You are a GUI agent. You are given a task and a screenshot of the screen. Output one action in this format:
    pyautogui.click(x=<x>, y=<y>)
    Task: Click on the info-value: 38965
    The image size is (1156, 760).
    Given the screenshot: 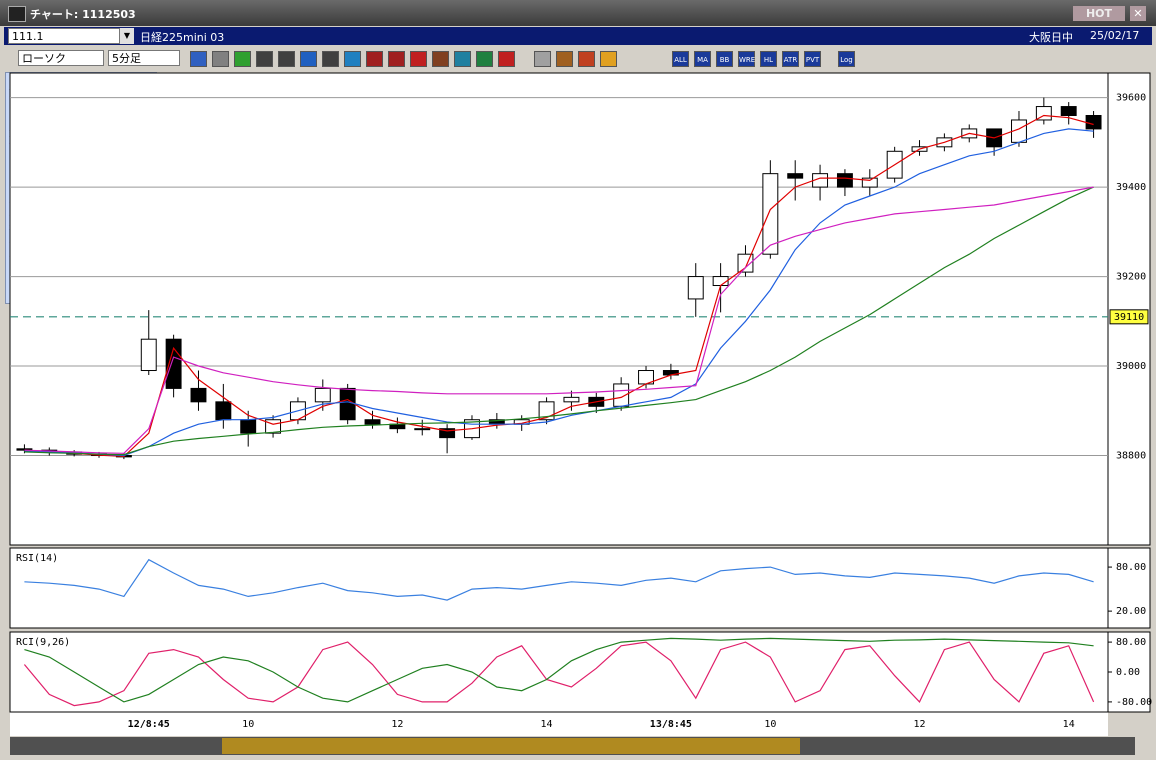 What is the action you would take?
    pyautogui.click(x=137, y=106)
    